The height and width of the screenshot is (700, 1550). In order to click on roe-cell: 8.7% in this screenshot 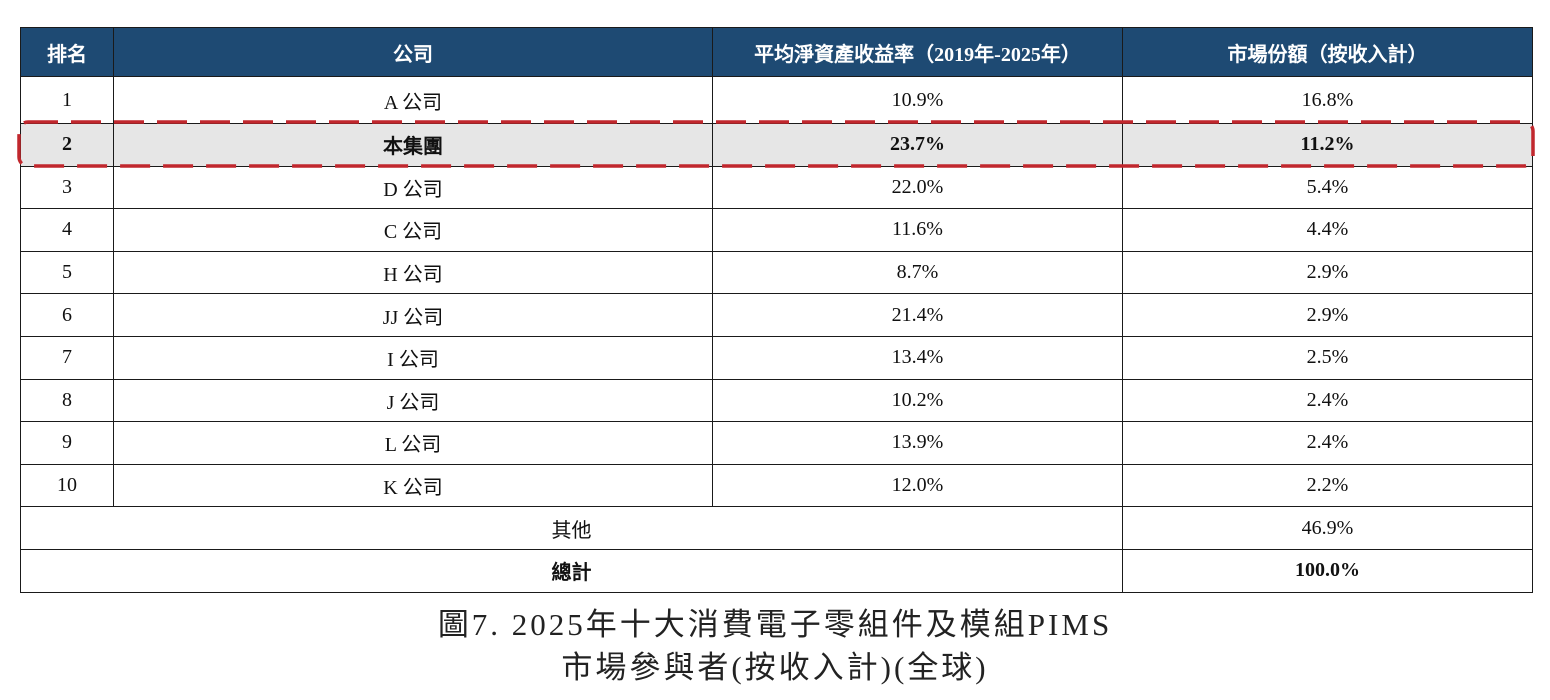, I will do `click(917, 272)`.